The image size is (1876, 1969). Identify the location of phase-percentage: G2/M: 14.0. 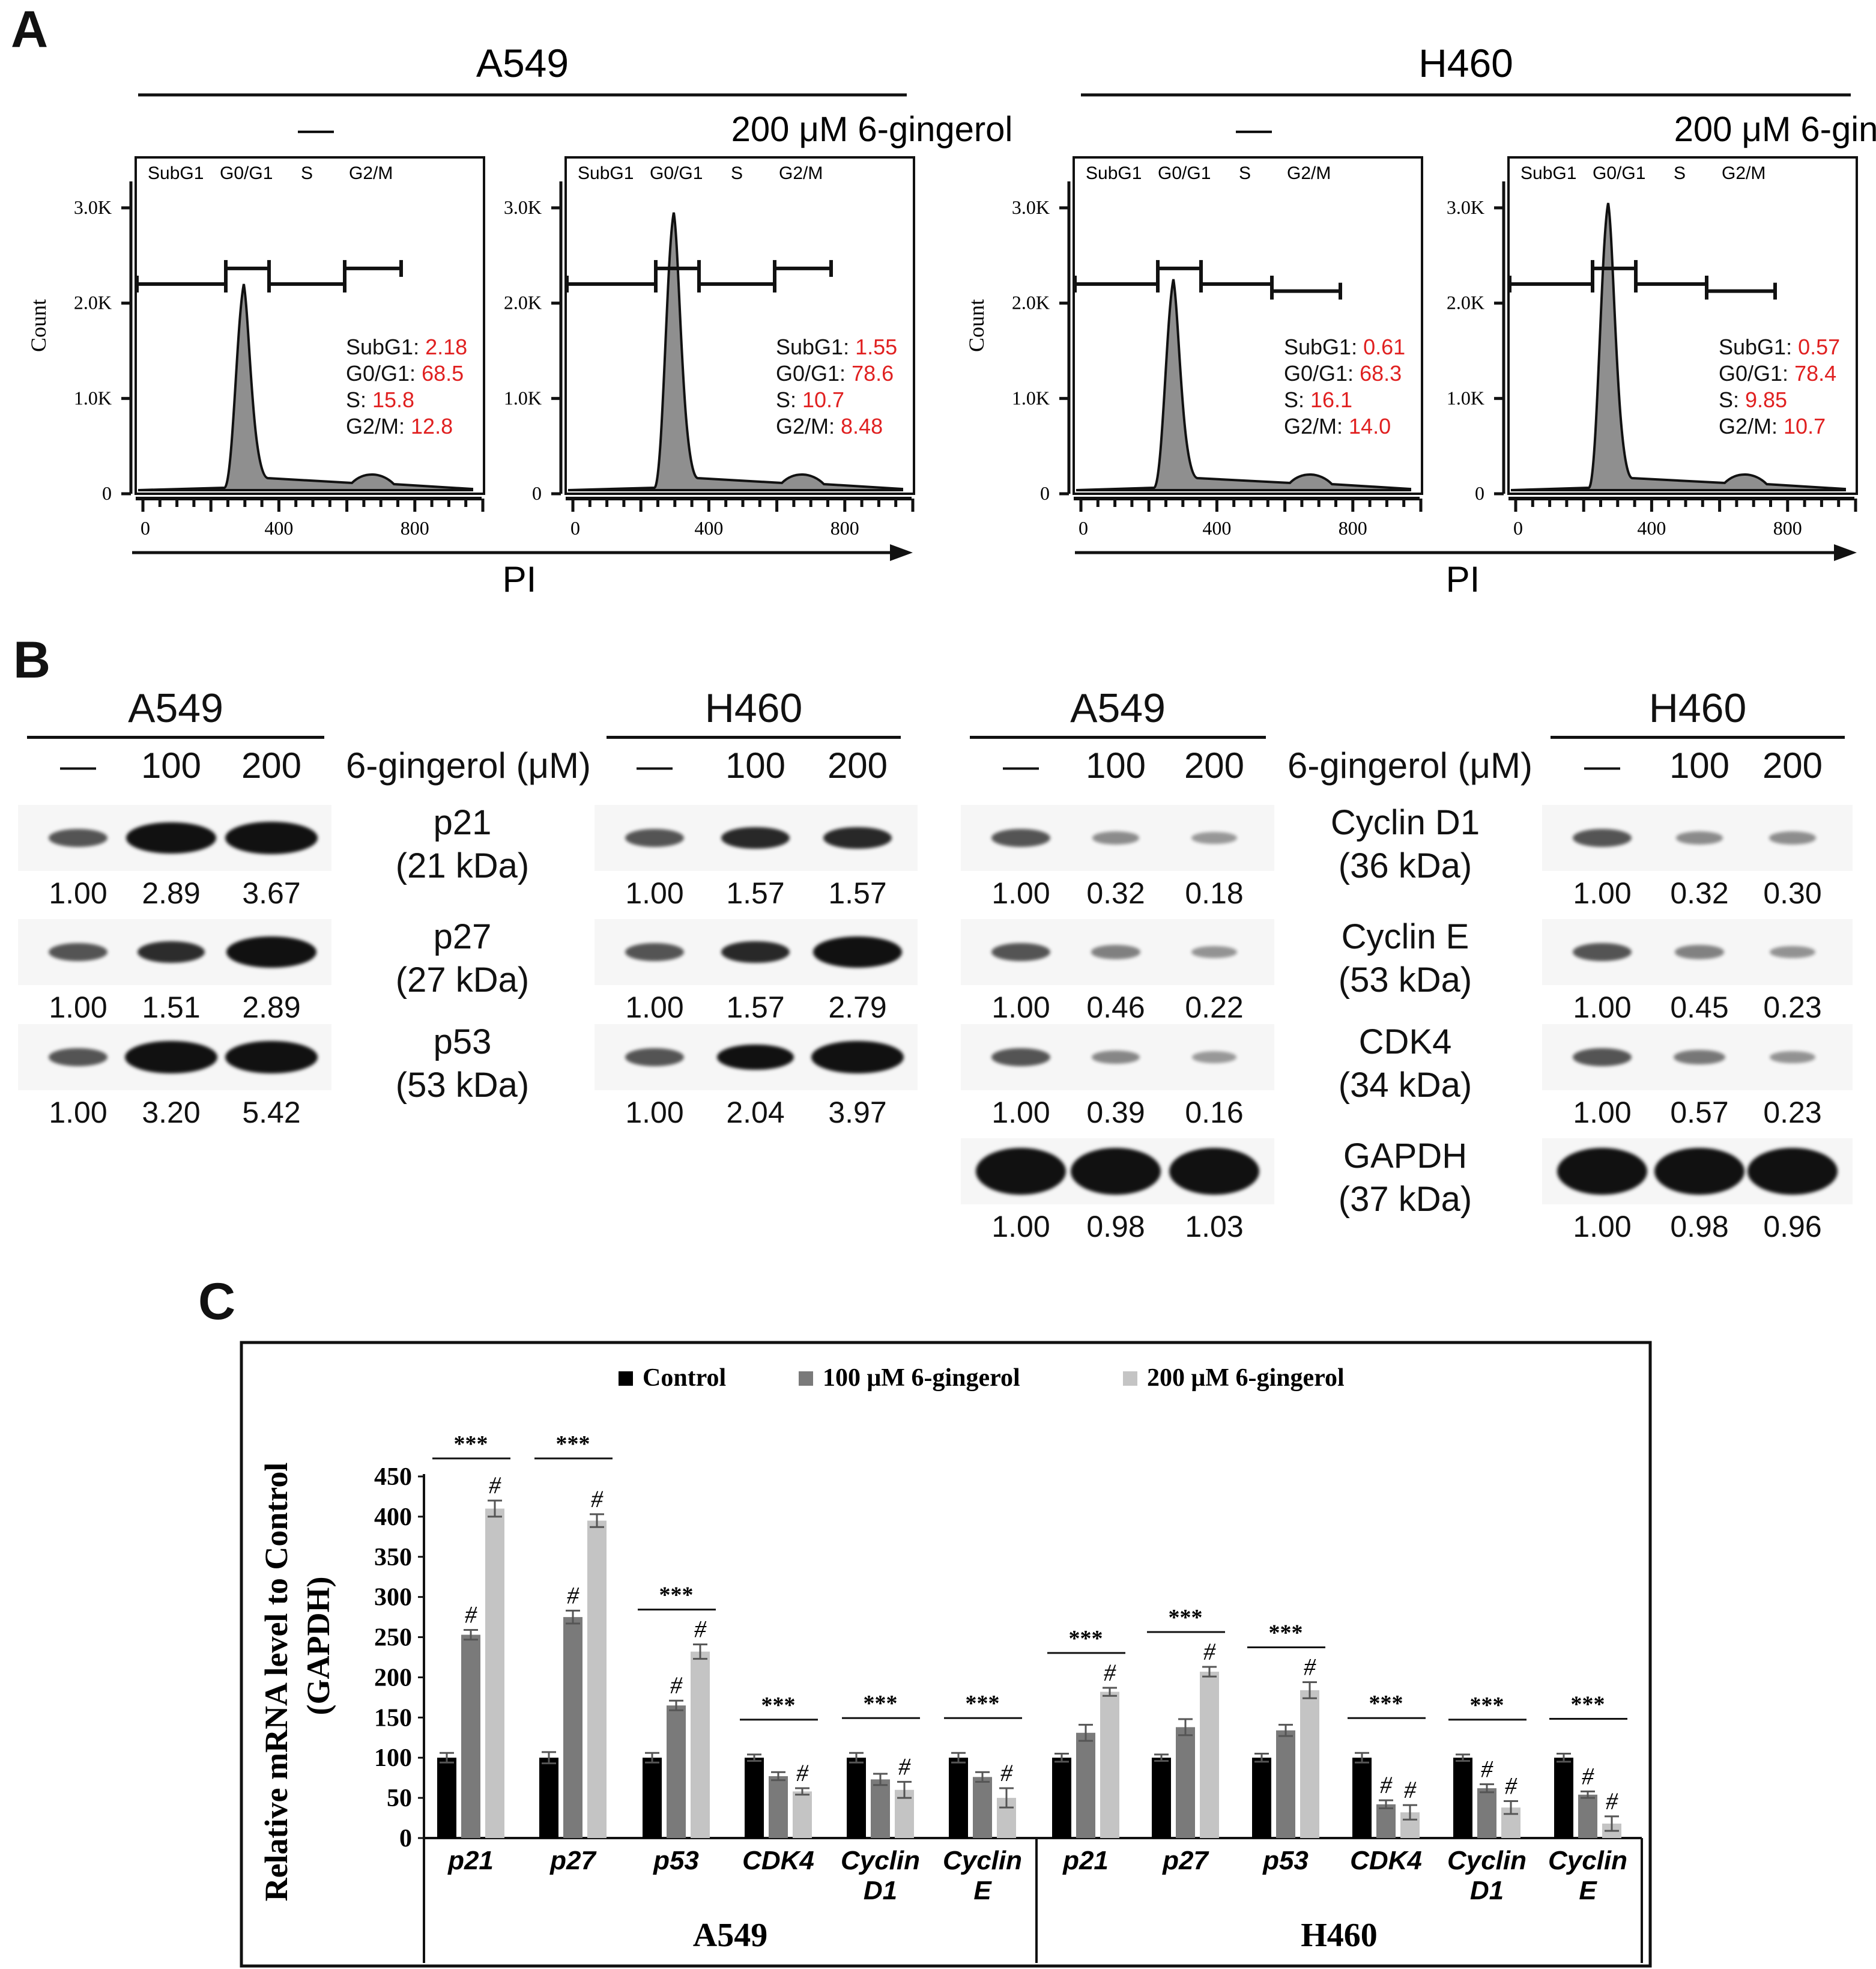
(1337, 426).